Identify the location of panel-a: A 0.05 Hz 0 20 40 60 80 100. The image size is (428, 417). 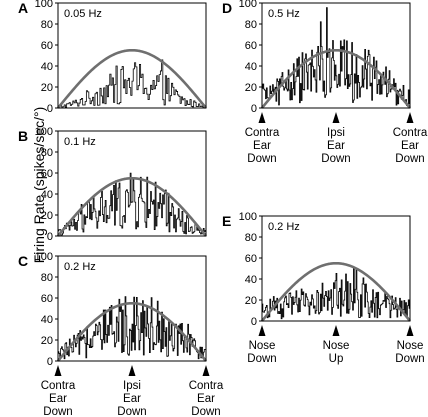
(113, 57).